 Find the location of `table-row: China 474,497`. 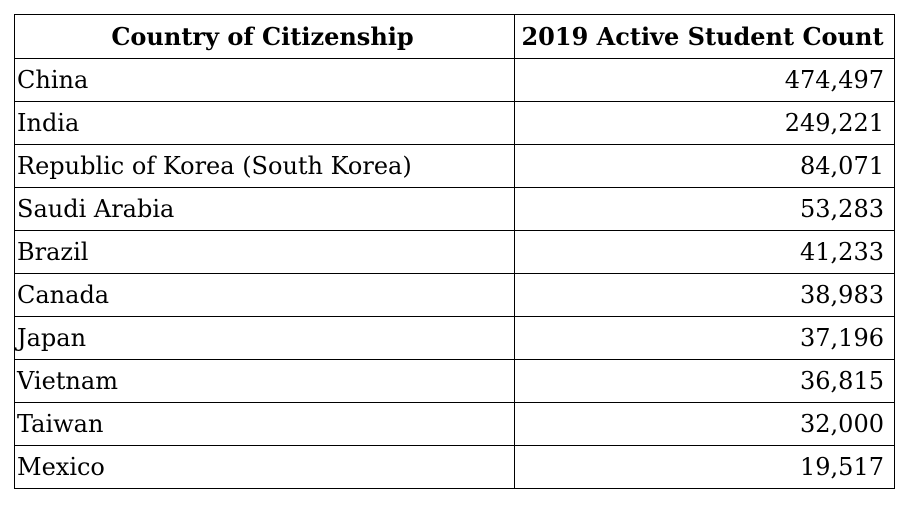

table-row: China 474,497 is located at coordinates (454, 80).